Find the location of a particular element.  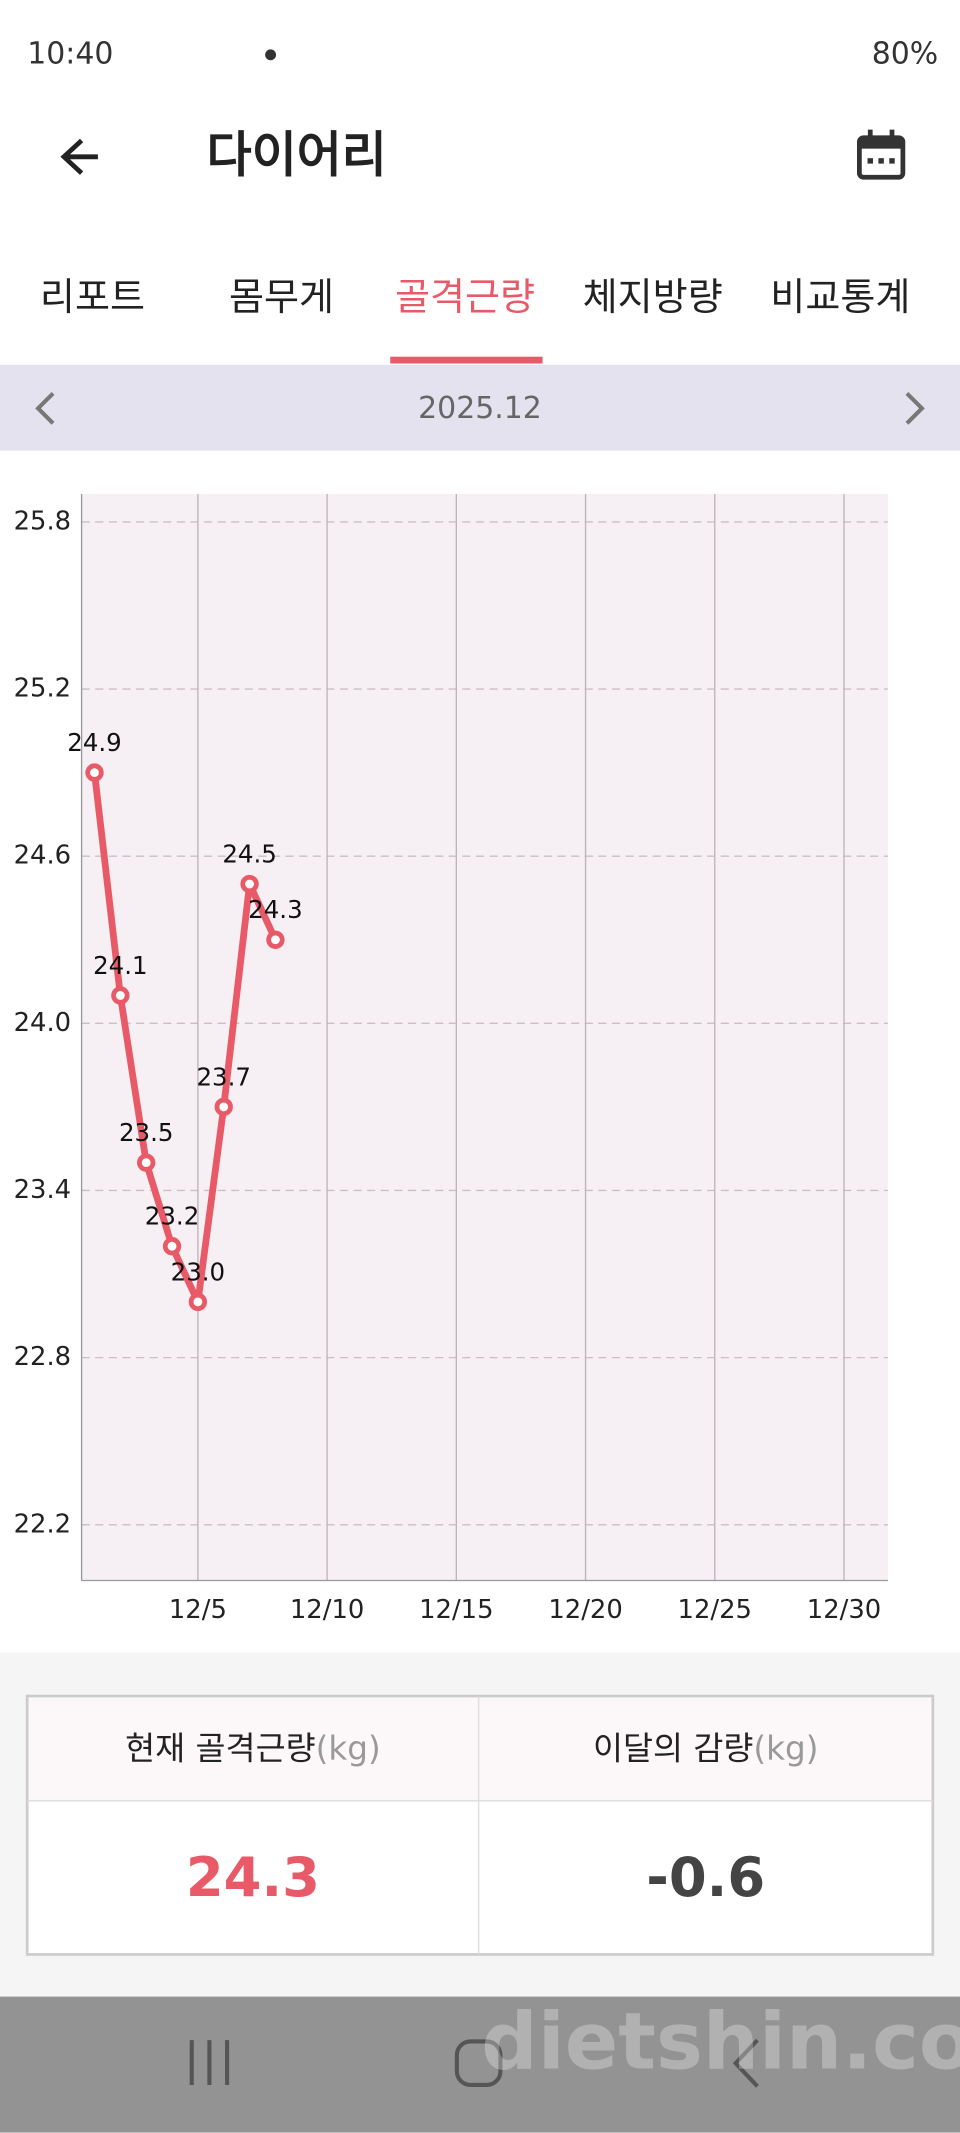

value-label: 24.3 is located at coordinates (275, 909).